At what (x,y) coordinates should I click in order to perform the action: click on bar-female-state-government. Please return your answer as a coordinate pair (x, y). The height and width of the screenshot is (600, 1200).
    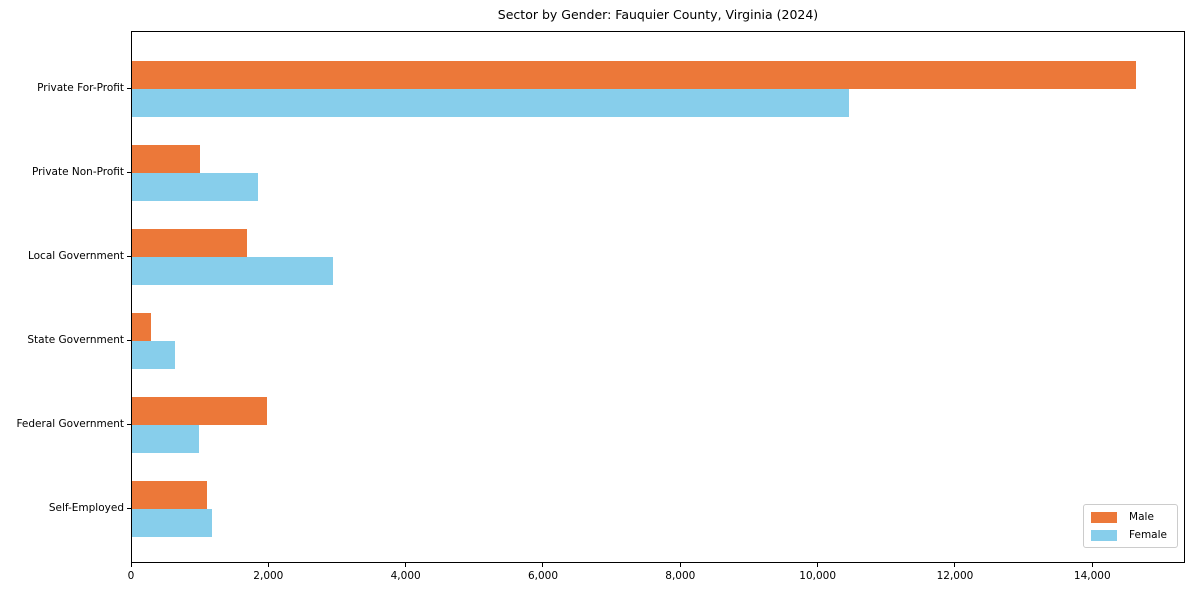
    Looking at the image, I should click on (153, 355).